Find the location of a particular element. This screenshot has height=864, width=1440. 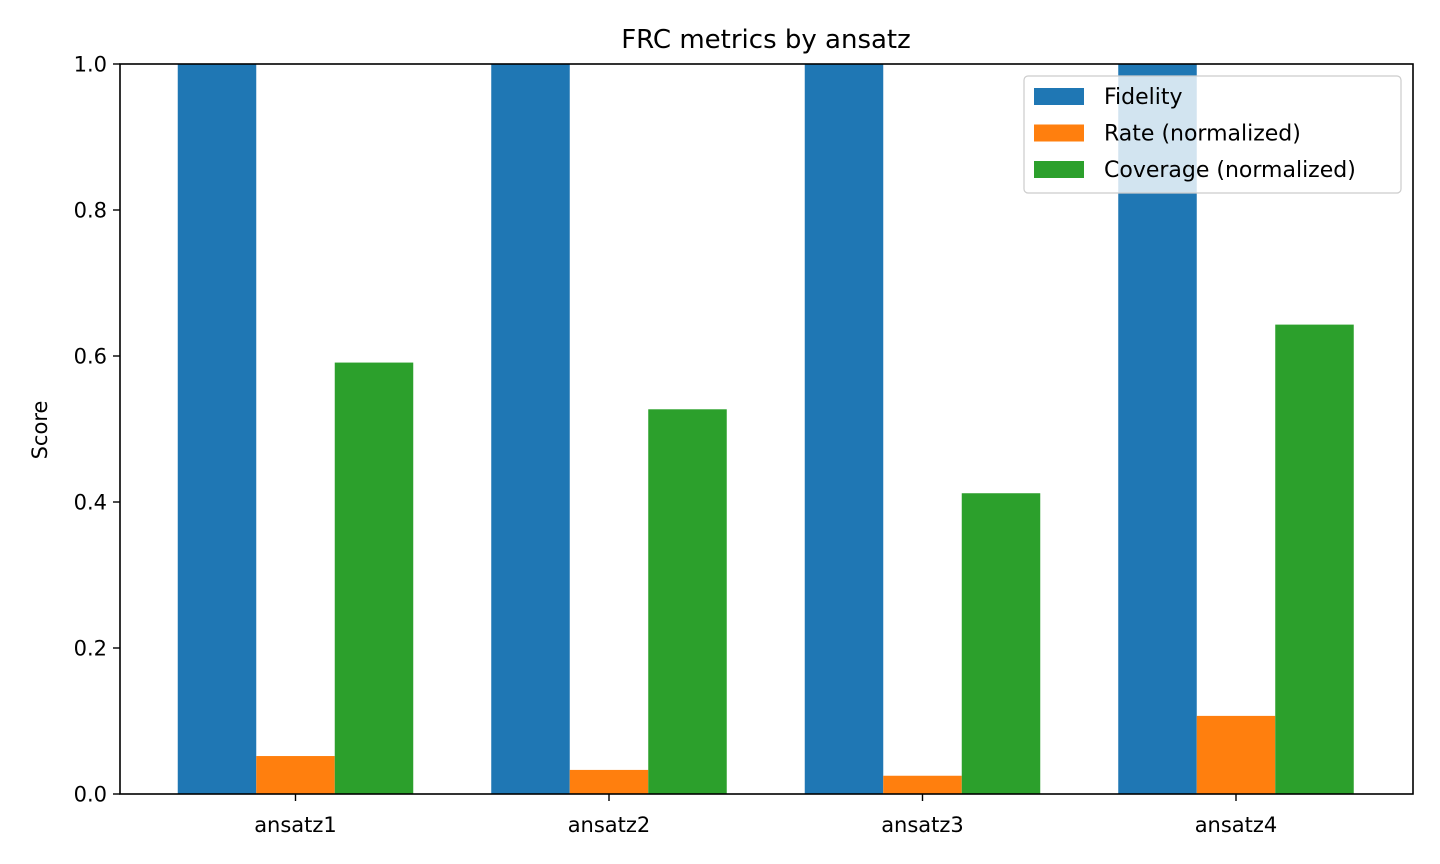

legend-label: Rate (normalized) is located at coordinates (1202, 134).